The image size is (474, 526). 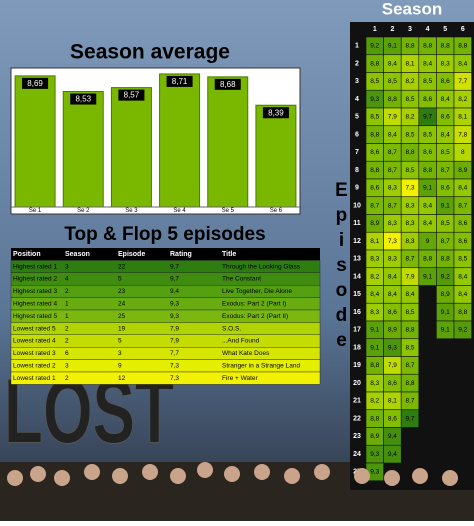 What do you see at coordinates (232, 474) in the screenshot?
I see `faces` at bounding box center [232, 474].